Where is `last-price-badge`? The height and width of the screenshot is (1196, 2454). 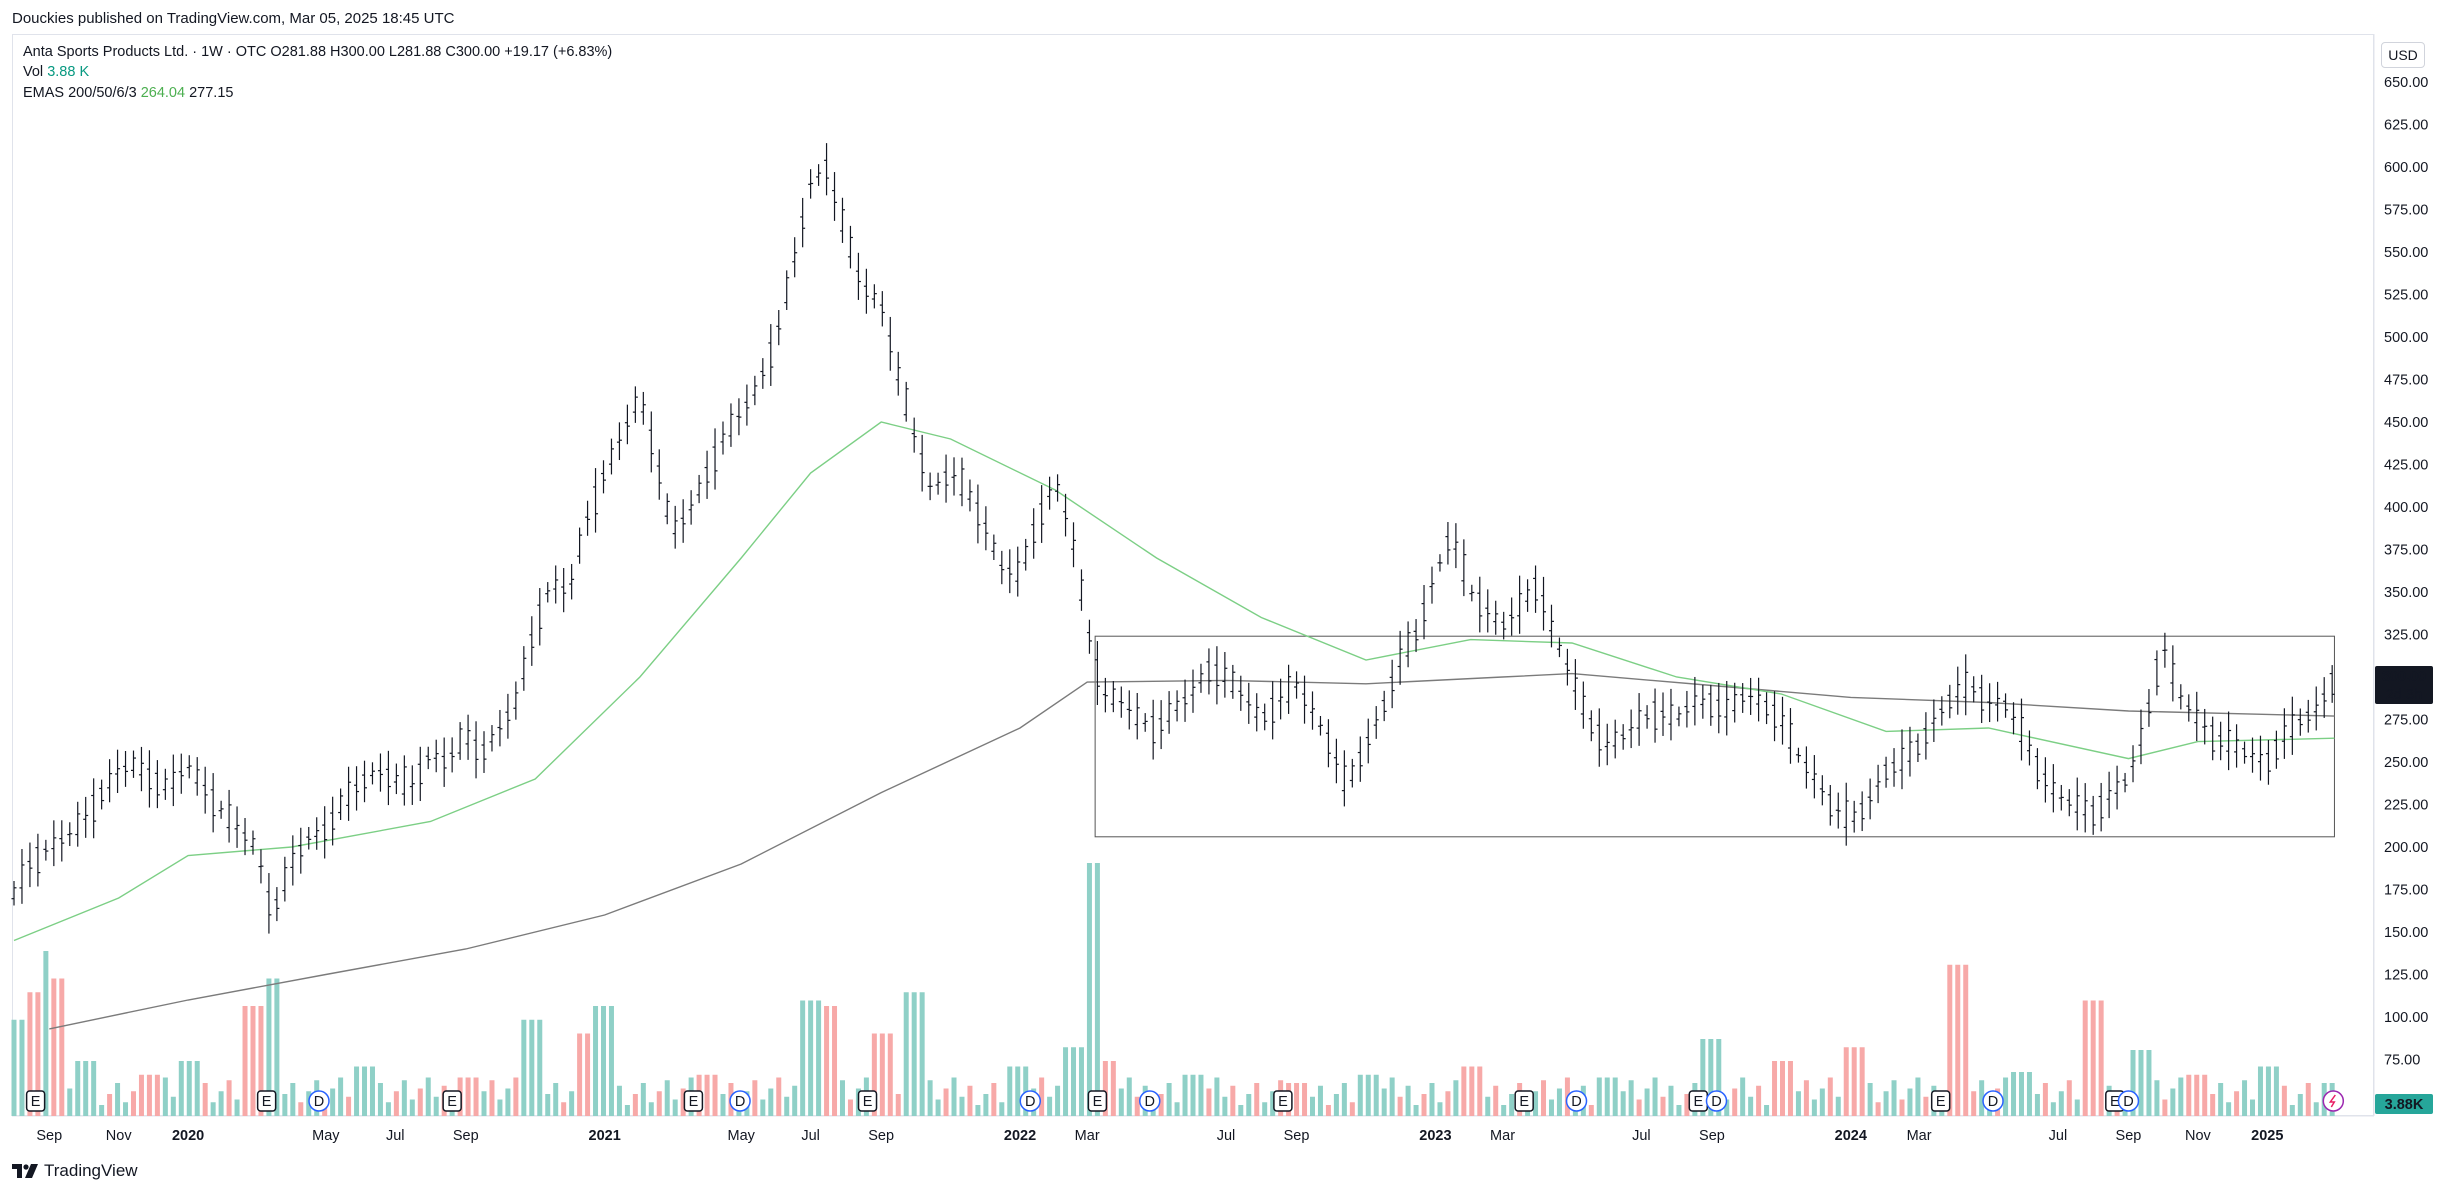 last-price-badge is located at coordinates (2404, 685).